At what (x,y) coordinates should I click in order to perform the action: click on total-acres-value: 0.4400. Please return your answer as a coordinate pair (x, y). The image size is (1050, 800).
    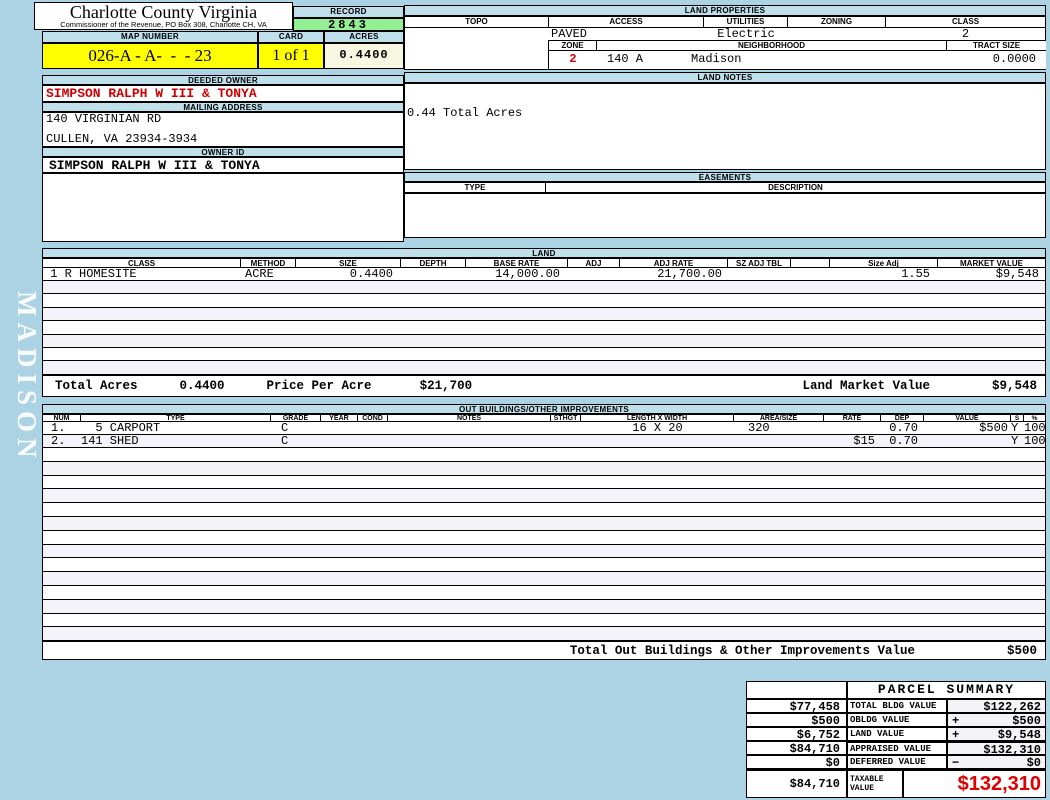
    Looking at the image, I should click on (202, 386).